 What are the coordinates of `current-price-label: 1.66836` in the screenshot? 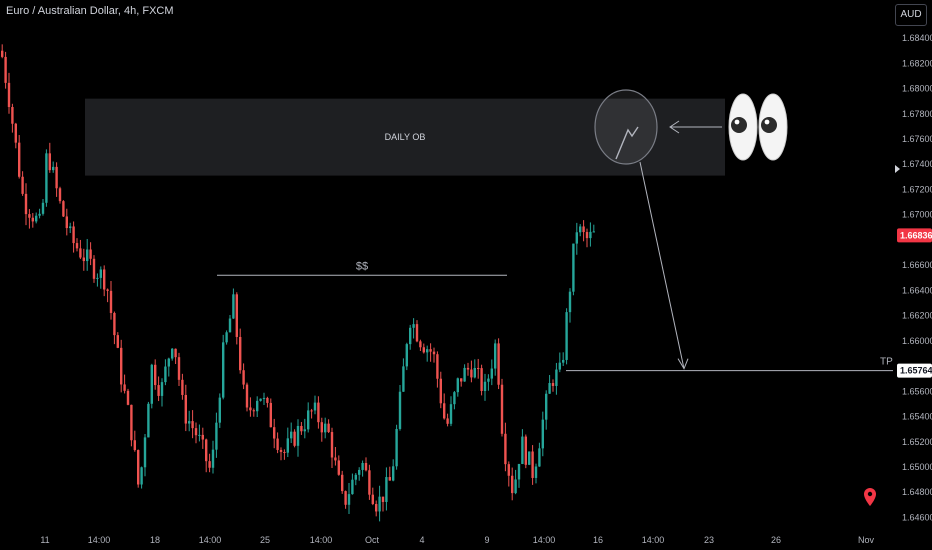 It's located at (916, 235).